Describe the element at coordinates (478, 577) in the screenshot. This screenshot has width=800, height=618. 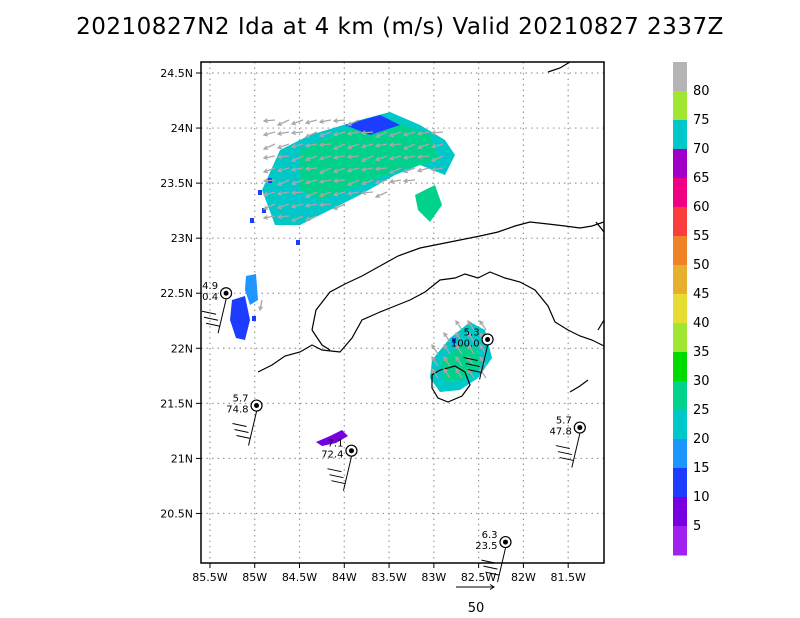
I see `x-tick-label: 82.5W` at that location.